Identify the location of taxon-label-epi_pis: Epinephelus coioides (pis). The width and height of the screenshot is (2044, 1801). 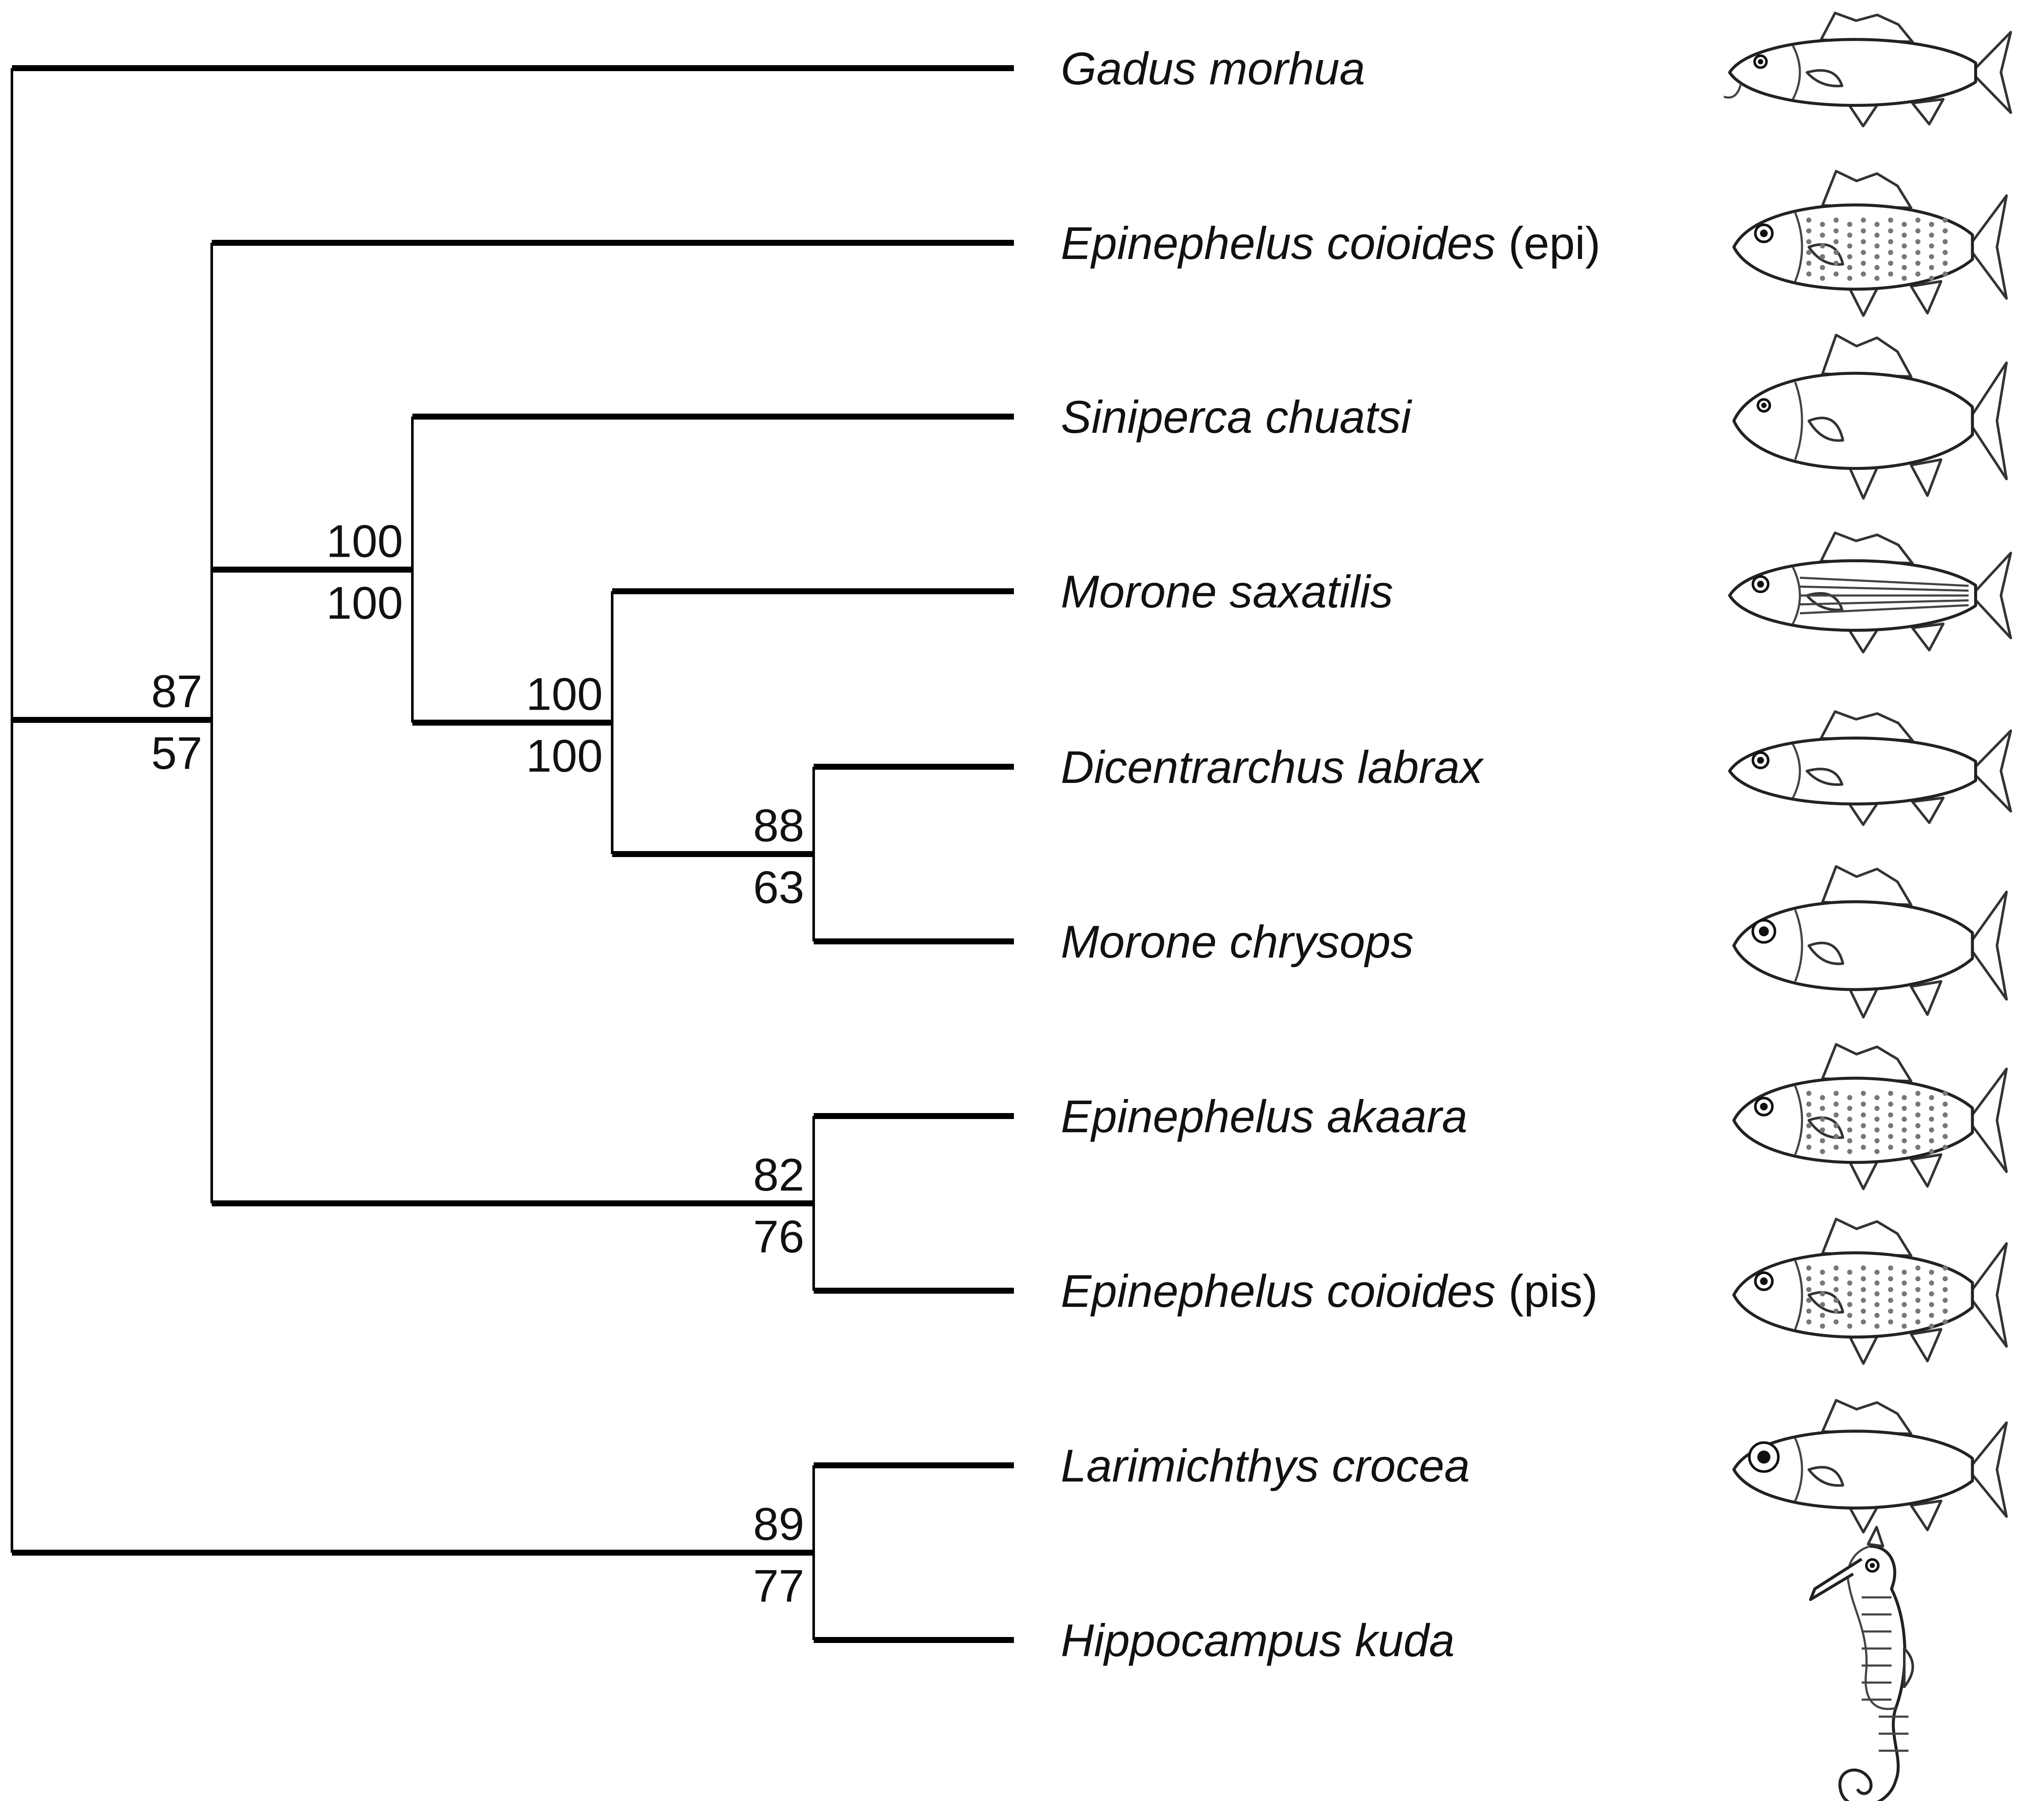
(1329, 1291).